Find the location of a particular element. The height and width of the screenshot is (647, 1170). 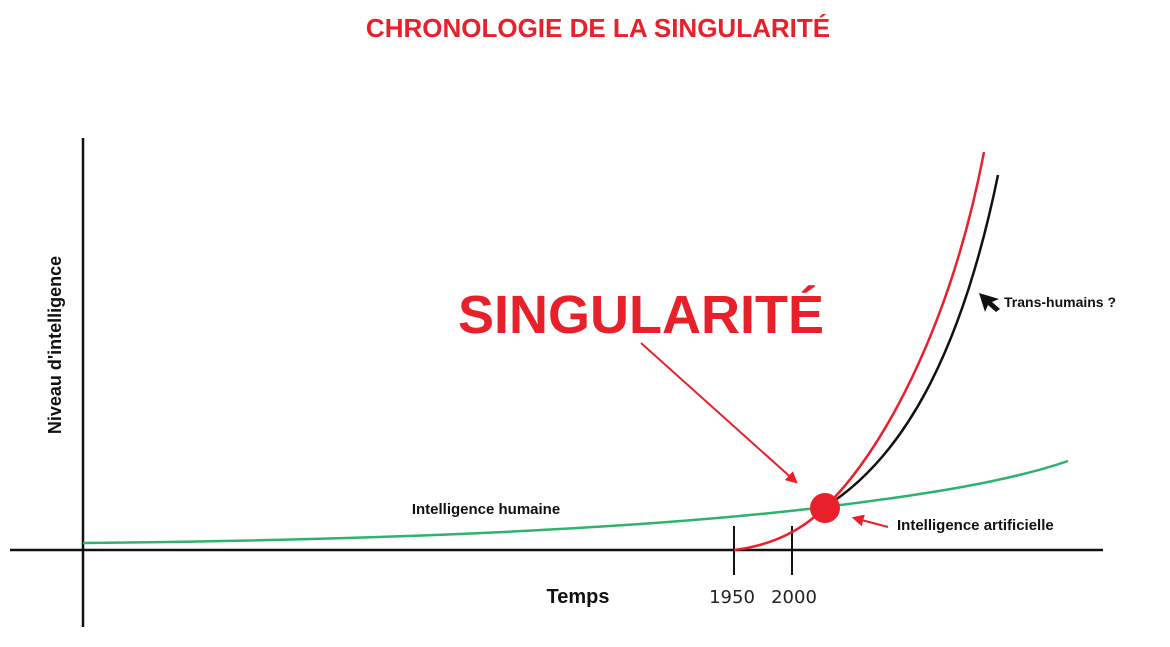

transhuman-label: Trans-humains ? is located at coordinates (1060, 302).